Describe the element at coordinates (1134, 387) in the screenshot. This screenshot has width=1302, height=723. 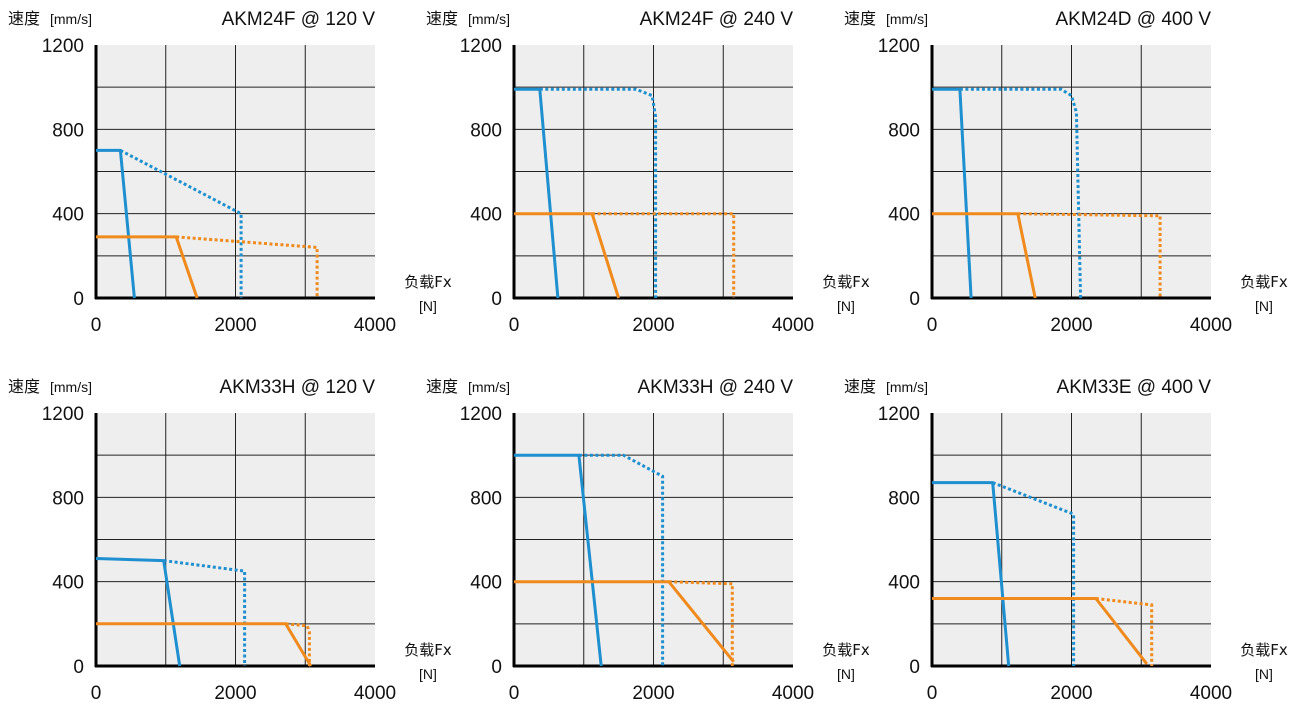
I see `chart-title: AKM33E @ 400 V` at that location.